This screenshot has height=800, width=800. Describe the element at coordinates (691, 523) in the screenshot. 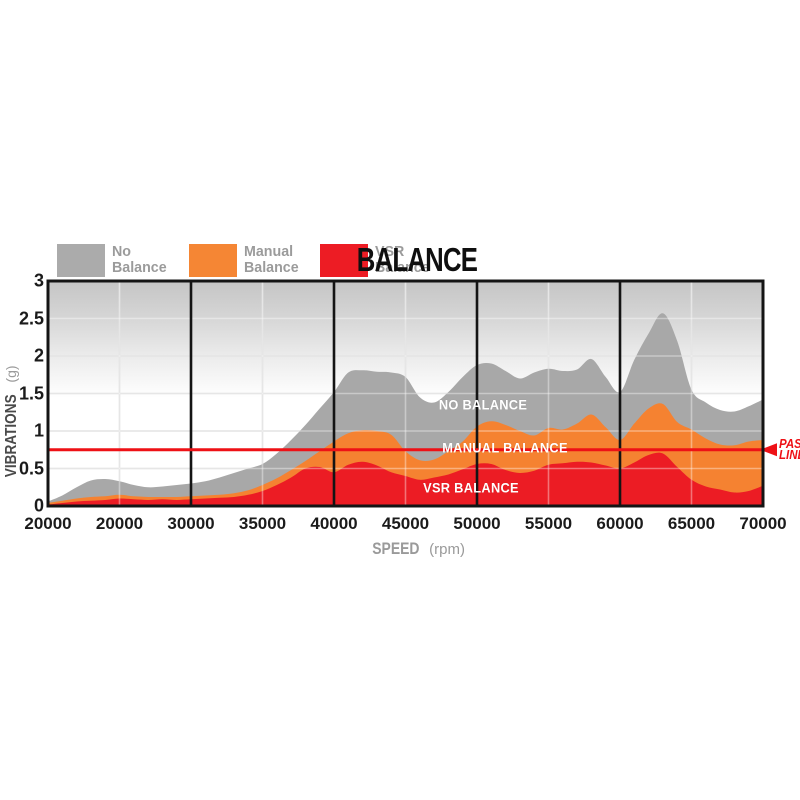

I see `x-tick-label: 65000` at that location.